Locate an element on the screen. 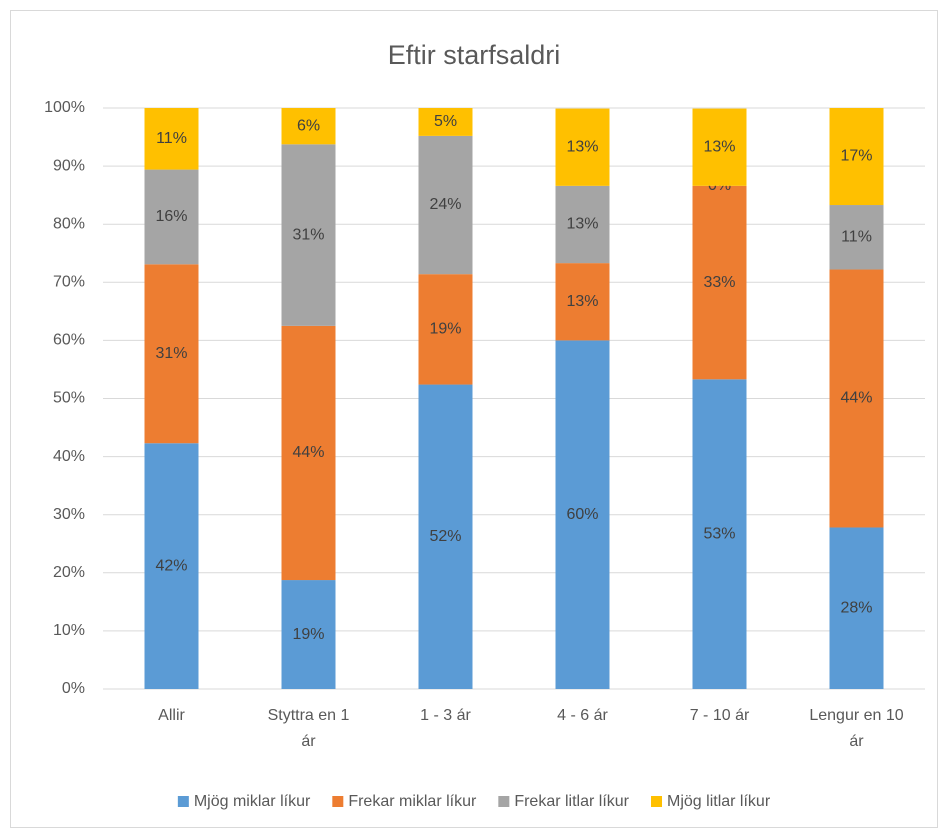 The image size is (948, 838). legend-label: Mjög litlar líkur is located at coordinates (719, 801).